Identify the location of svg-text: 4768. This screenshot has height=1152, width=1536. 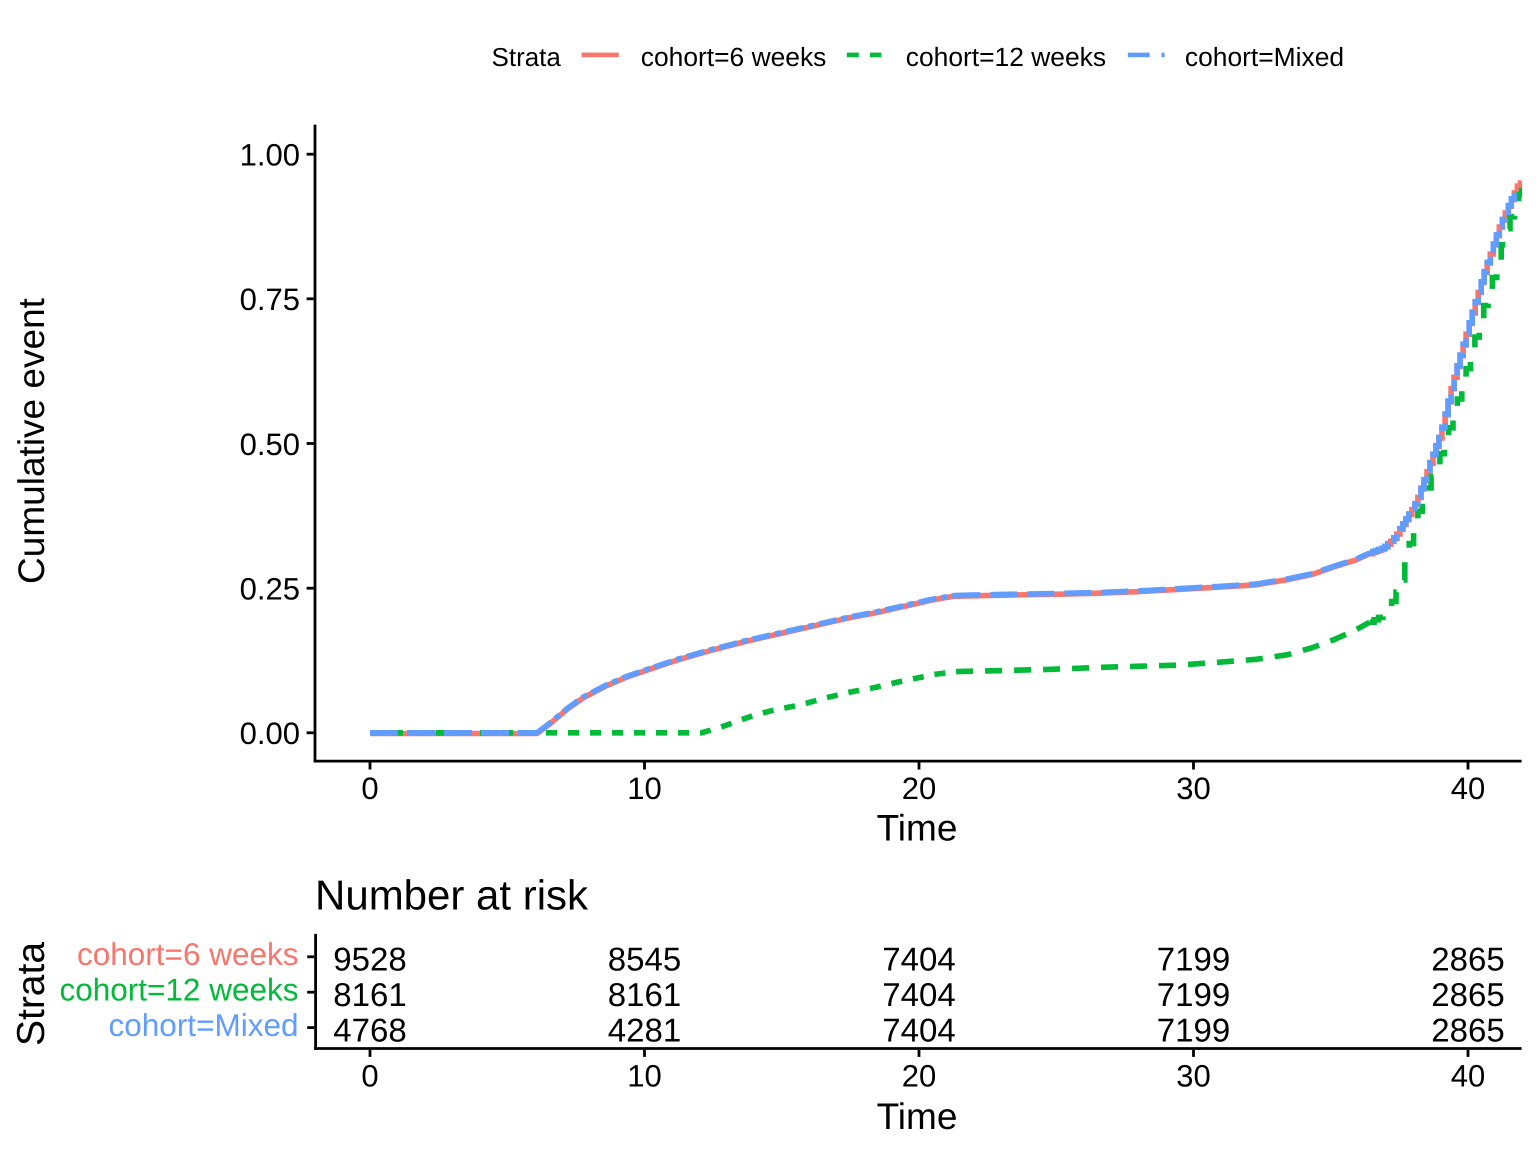
(369, 1029).